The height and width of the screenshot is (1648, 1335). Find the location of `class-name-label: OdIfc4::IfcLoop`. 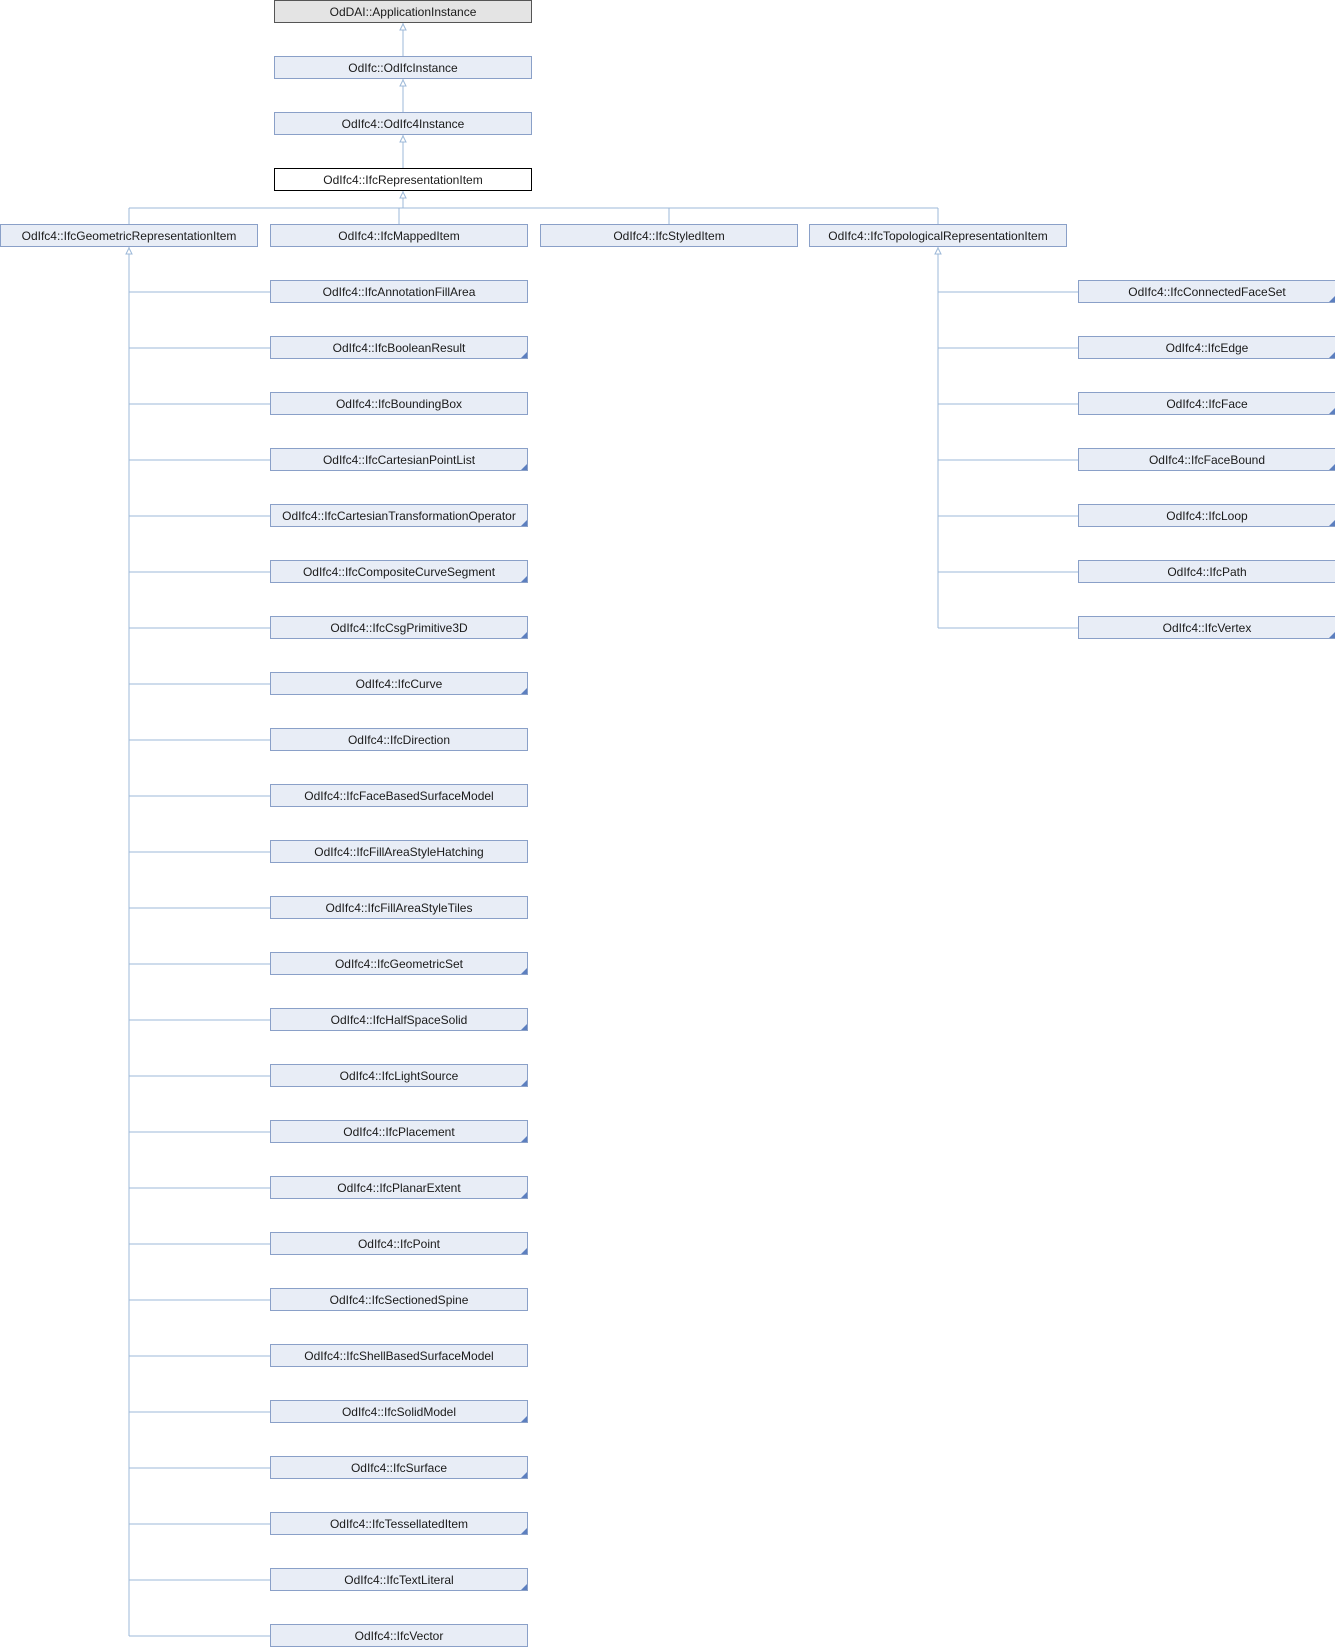

class-name-label: OdIfc4::IfcLoop is located at coordinates (1207, 515).